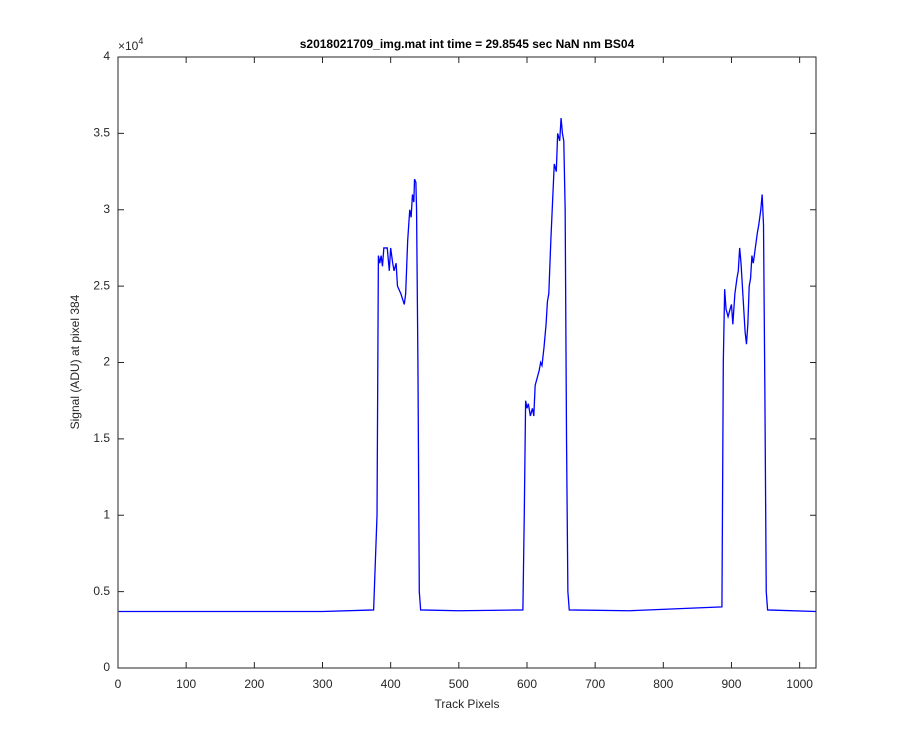 This screenshot has width=900, height=750. I want to click on x-tick-label: 0, so click(118, 684).